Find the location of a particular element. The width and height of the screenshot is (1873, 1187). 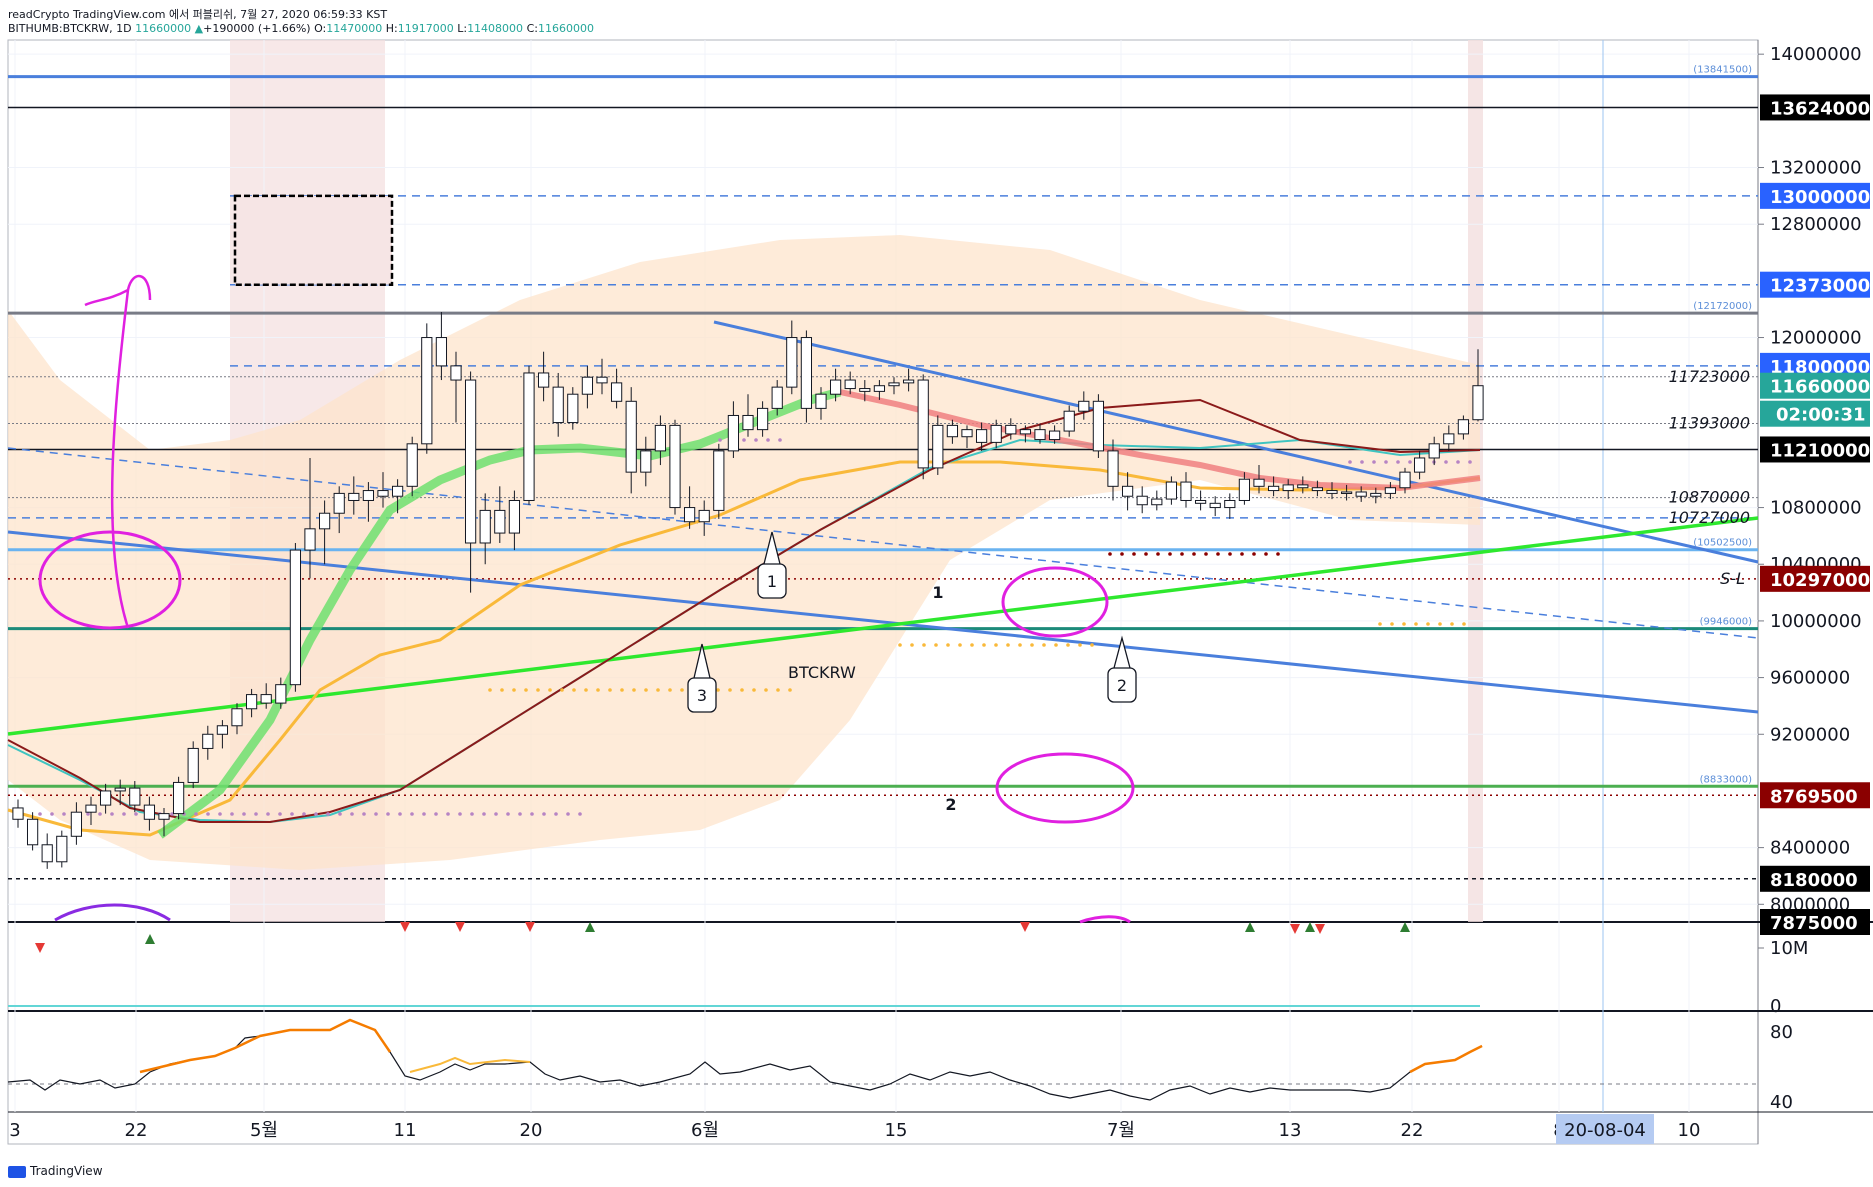

badge-label: 7875000 is located at coordinates (1814, 923).